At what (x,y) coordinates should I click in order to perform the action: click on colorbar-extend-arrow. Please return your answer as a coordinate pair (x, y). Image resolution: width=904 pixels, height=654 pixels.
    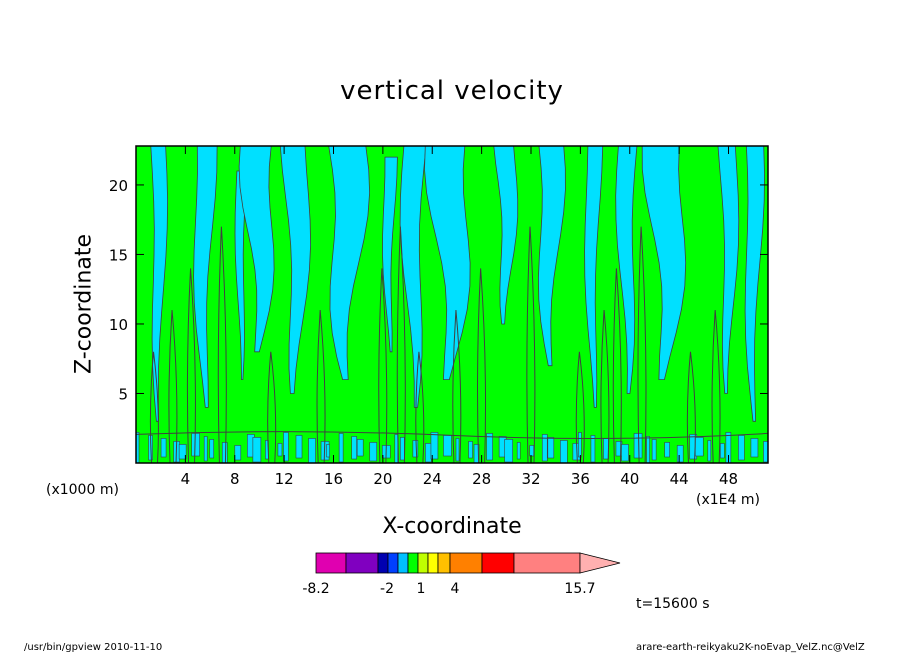
    Looking at the image, I should click on (600, 563).